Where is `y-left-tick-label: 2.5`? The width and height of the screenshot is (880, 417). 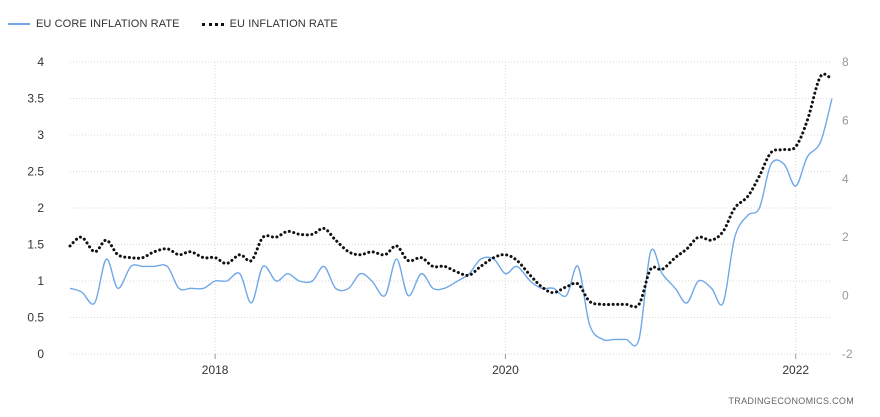
y-left-tick-label: 2.5 is located at coordinates (35, 172).